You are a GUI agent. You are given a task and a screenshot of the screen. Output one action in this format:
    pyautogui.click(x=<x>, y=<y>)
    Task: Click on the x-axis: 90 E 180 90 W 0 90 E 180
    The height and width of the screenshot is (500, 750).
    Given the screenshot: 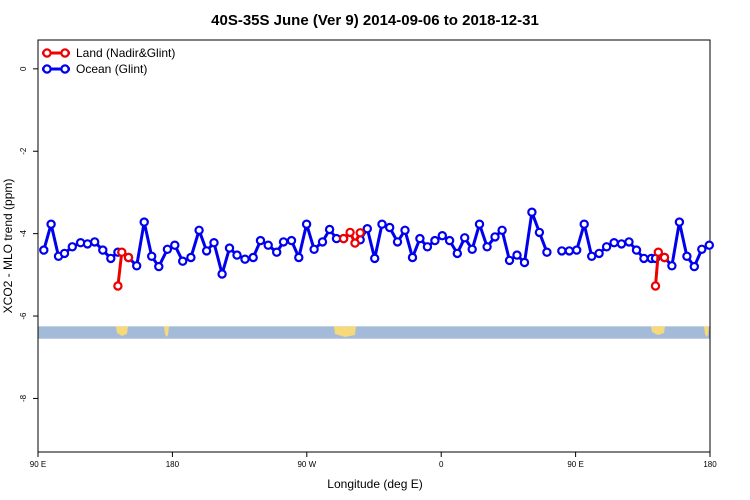 What is the action you would take?
    pyautogui.click(x=373, y=460)
    